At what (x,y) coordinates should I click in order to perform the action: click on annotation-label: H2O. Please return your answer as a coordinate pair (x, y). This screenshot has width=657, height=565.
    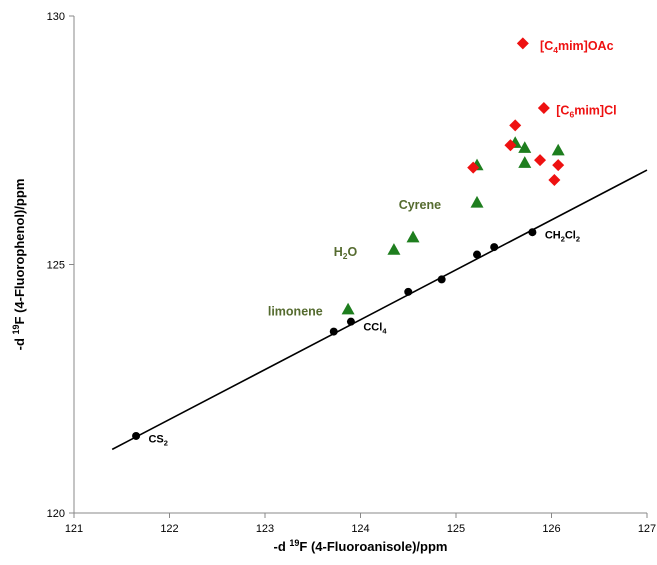
    Looking at the image, I should click on (346, 253).